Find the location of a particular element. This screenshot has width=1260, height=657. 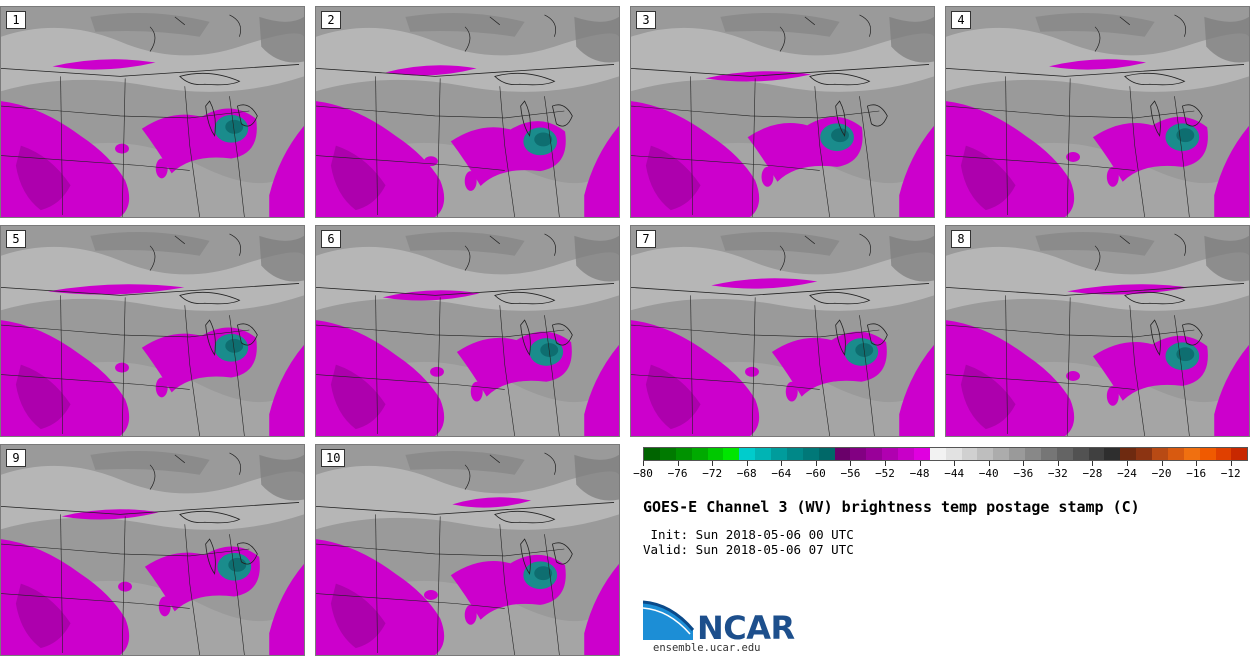

colorbar-tick-label: −16 is located at coordinates (1196, 473).